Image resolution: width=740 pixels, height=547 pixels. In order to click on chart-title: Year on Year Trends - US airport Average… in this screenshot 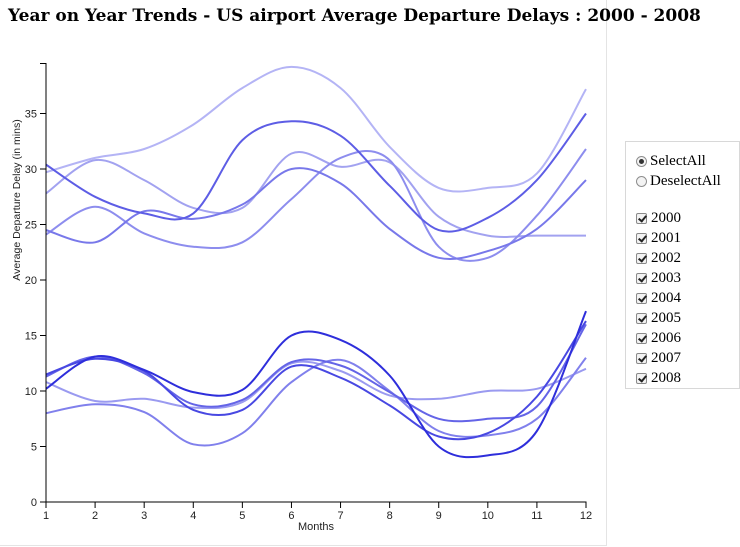, I will do `click(354, 16)`.